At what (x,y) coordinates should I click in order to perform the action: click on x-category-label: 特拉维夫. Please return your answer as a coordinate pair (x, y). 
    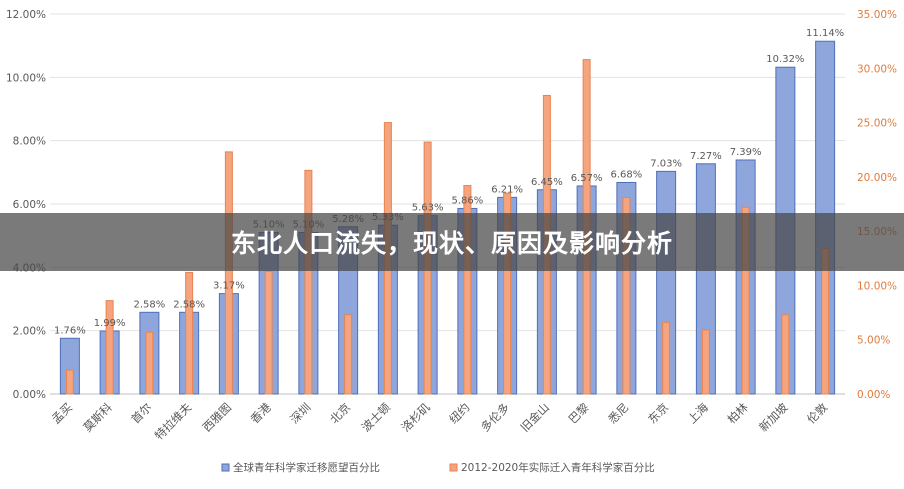
    Looking at the image, I should click on (173, 421).